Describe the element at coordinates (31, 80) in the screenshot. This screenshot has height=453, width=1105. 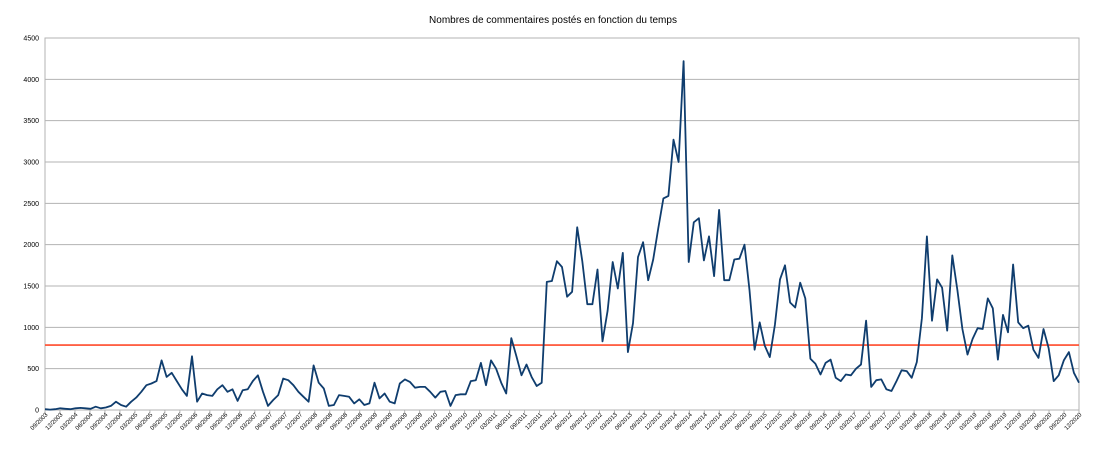
I see `y-tick-label: 4000` at that location.